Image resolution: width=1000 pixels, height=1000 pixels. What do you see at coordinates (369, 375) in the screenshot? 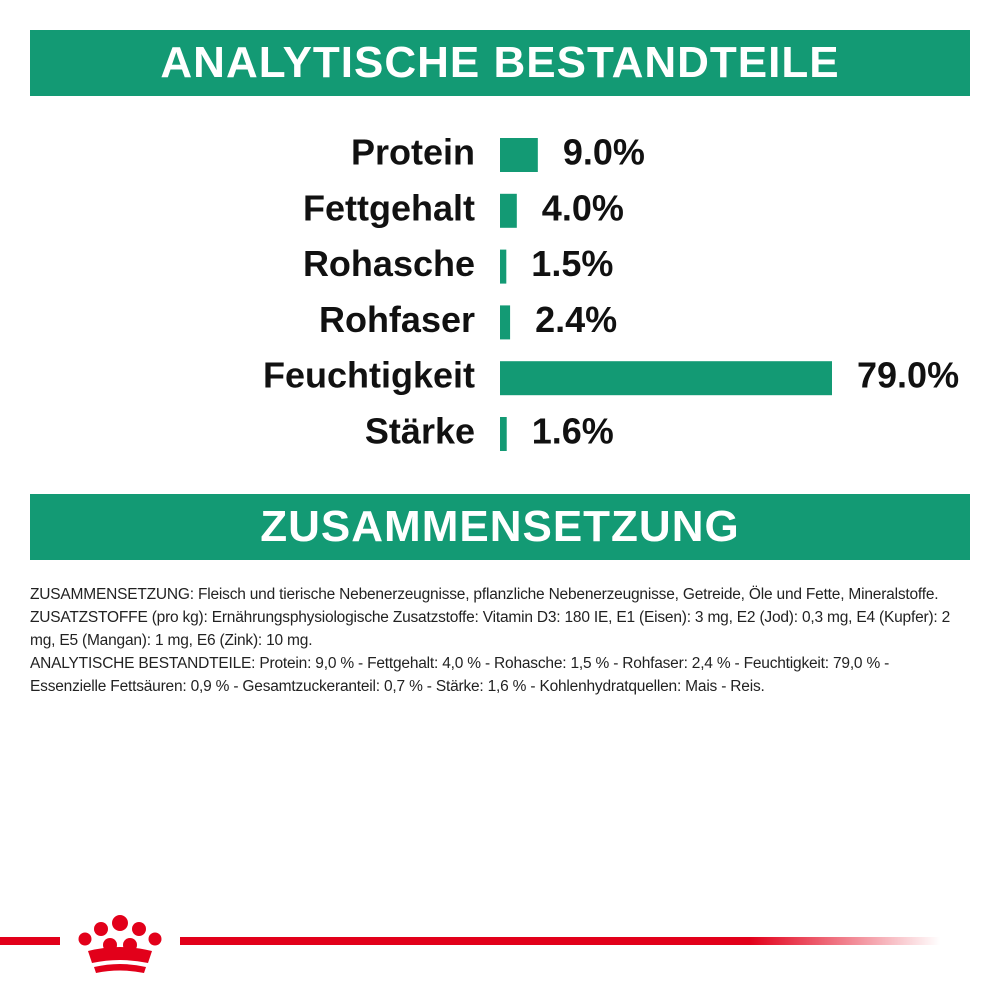
I see `category-label: Feuchtigkeit` at bounding box center [369, 375].